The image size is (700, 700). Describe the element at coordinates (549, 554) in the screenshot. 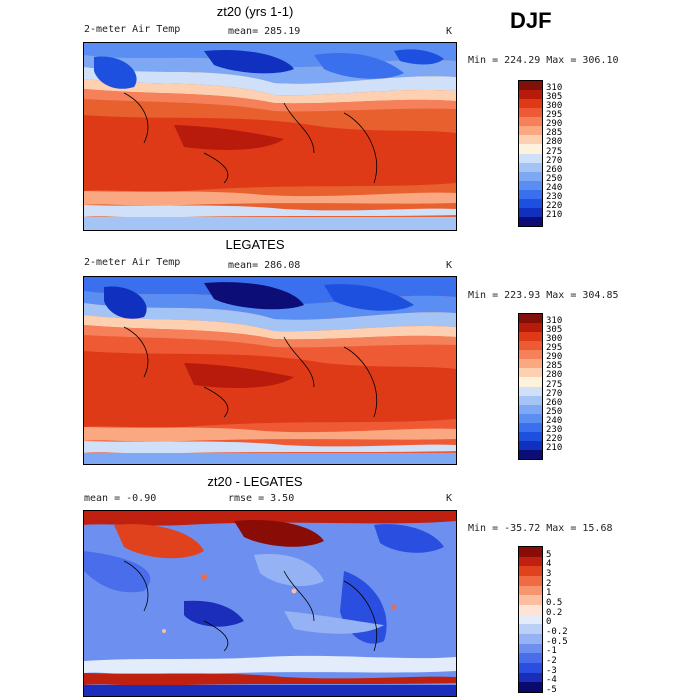

I see `colorbar-tick-label: 5` at that location.